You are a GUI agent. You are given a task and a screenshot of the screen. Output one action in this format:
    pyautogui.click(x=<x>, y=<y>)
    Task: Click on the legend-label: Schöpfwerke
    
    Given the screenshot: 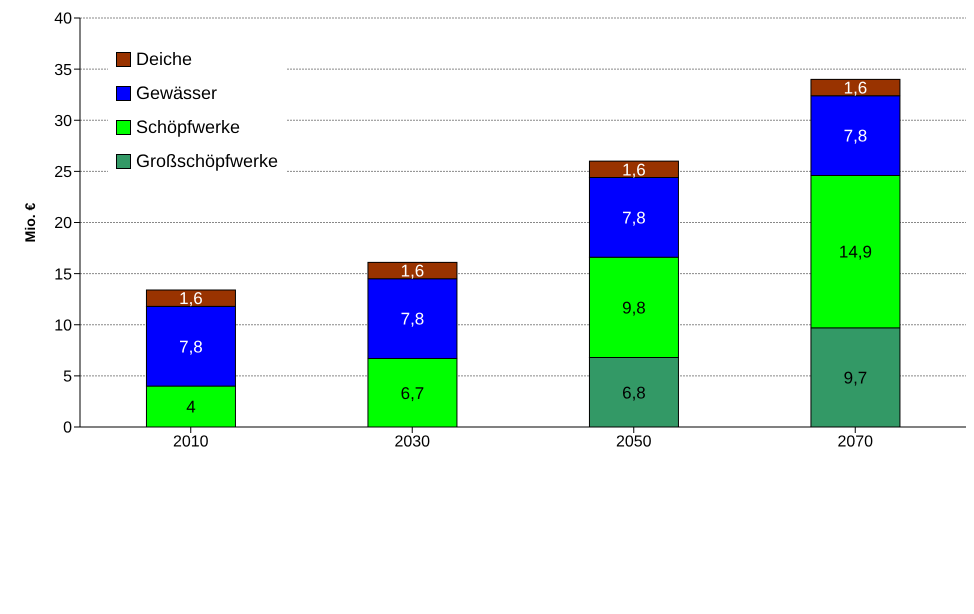 What is the action you would take?
    pyautogui.click(x=188, y=127)
    